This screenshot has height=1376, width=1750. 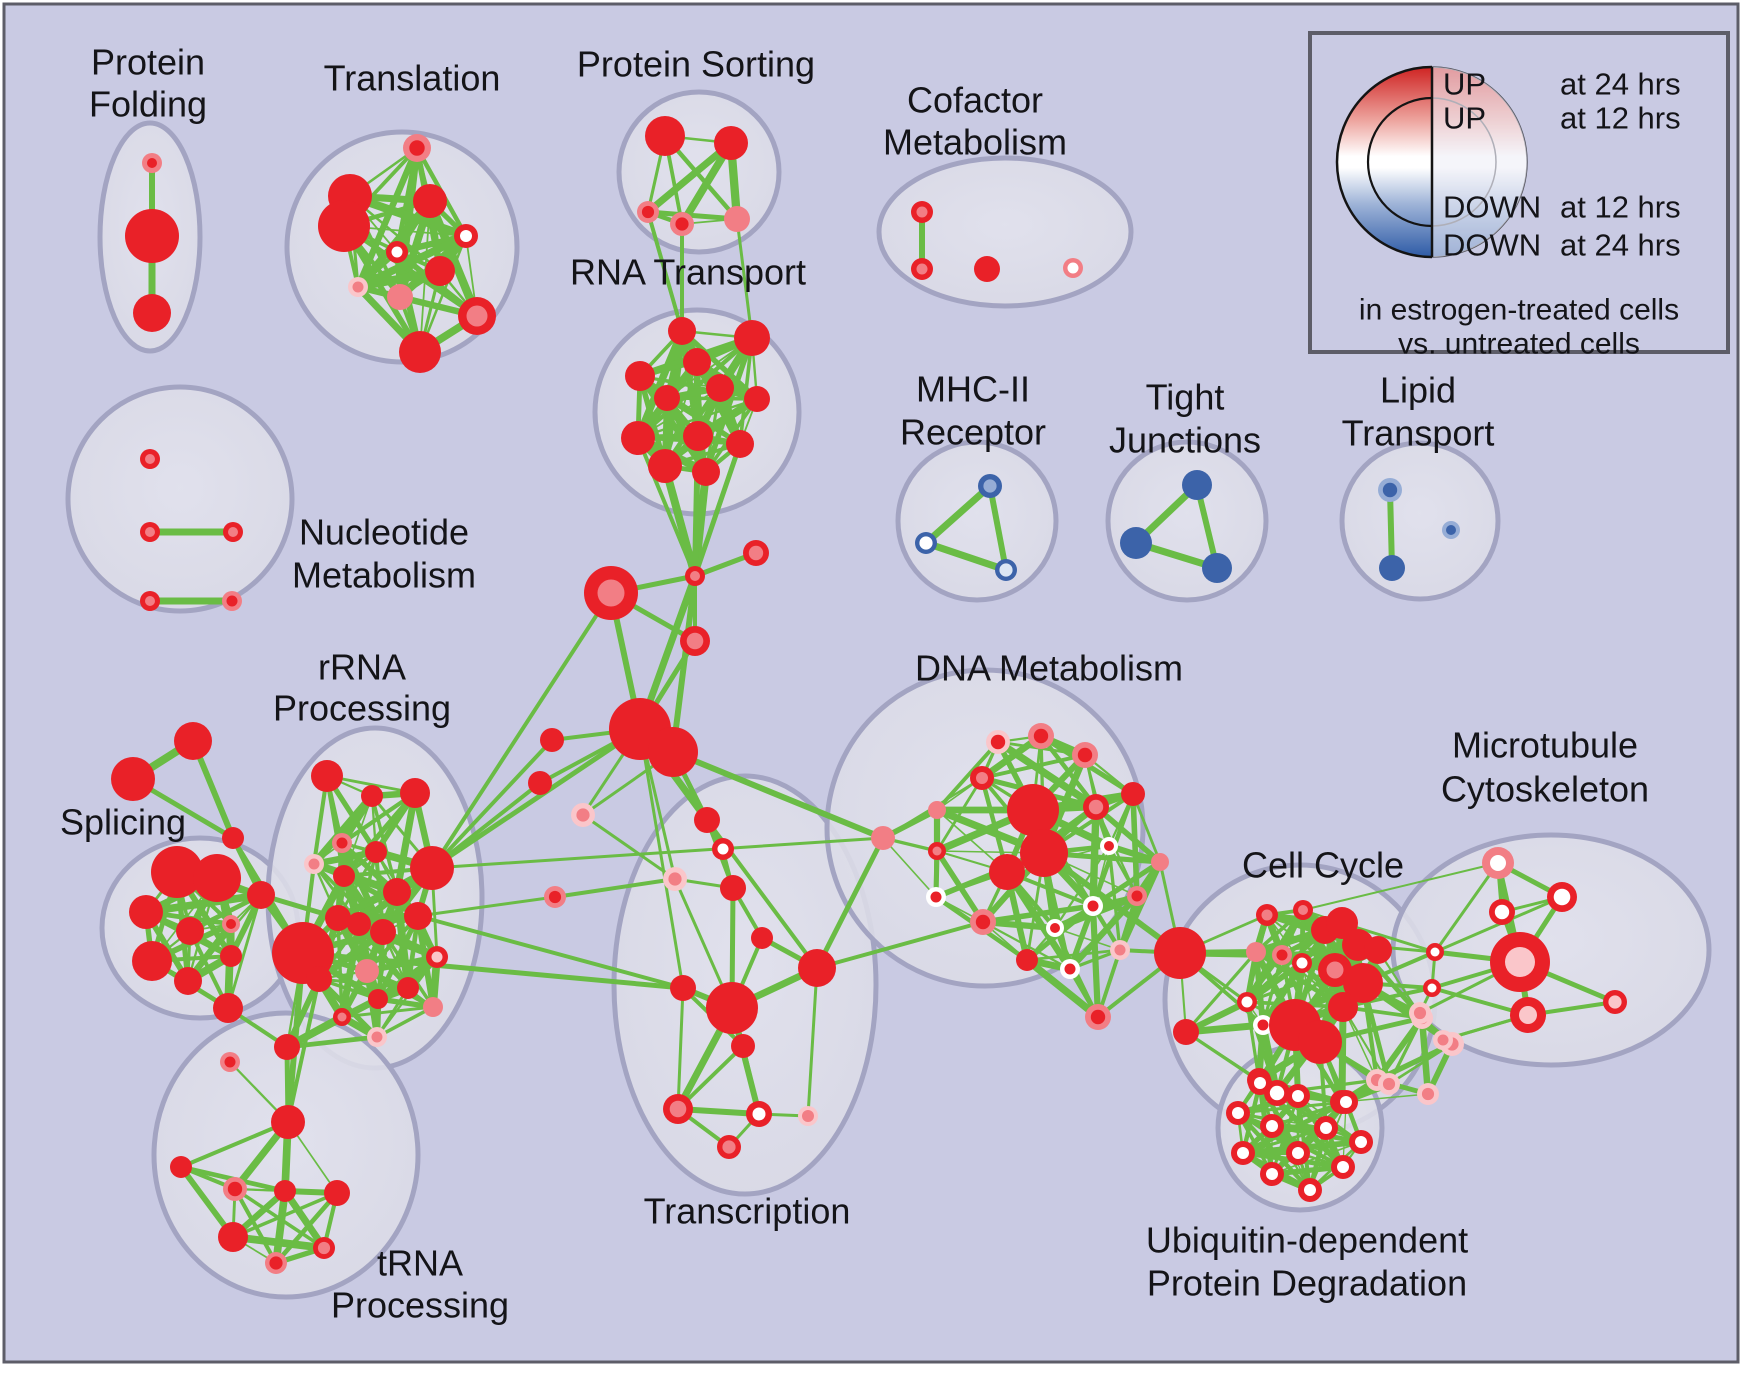 What do you see at coordinates (1420, 521) in the screenshot?
I see `cluster-bubble-lipid` at bounding box center [1420, 521].